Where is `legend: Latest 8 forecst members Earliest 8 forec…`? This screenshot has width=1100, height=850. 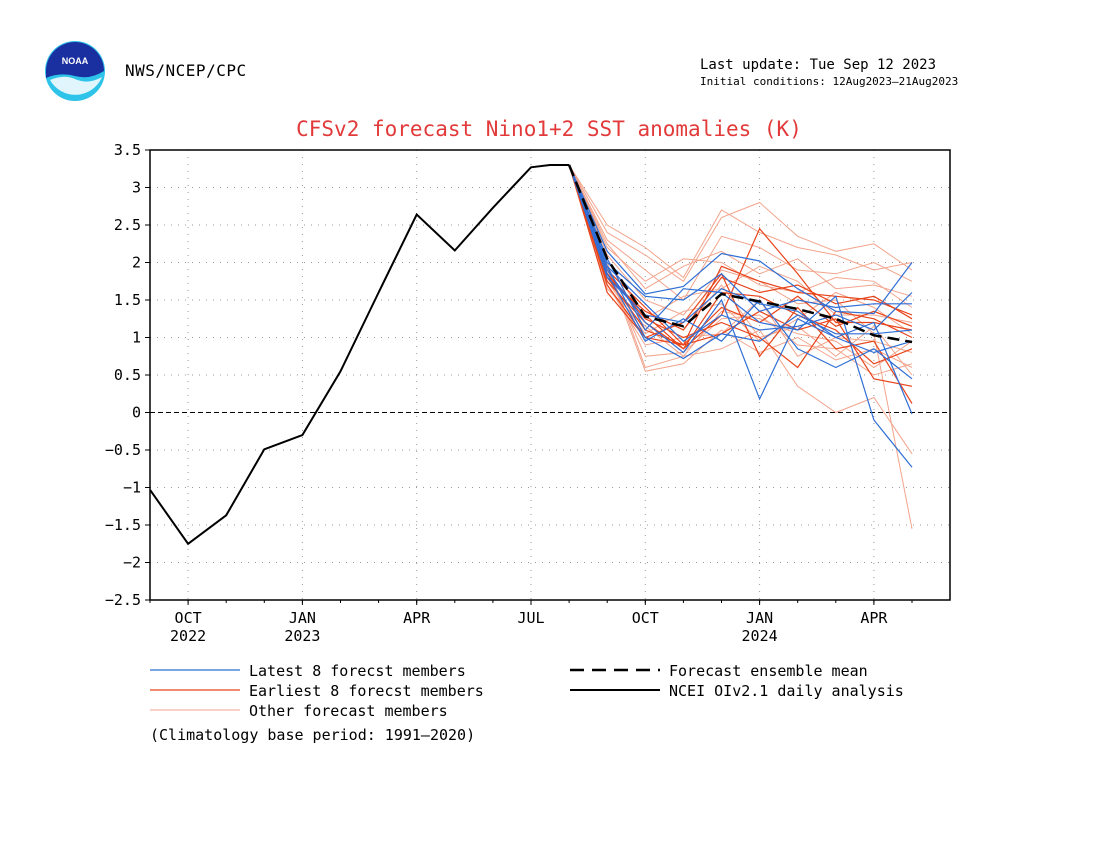 legend: Latest 8 forecst members Earliest 8 forec… is located at coordinates (527, 691).